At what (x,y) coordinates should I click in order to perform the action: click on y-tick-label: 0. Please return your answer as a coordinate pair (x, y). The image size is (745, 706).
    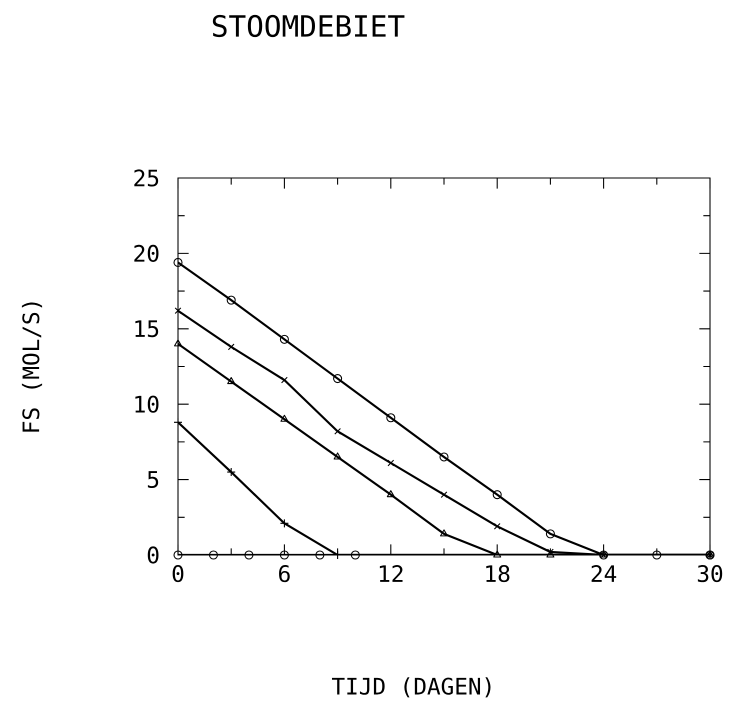
    Looking at the image, I should click on (153, 555).